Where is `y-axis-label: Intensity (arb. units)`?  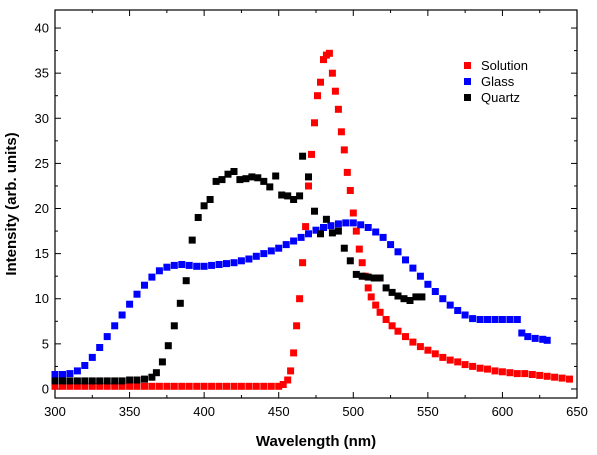
y-axis-label: Intensity (arb. units) is located at coordinates (11, 203).